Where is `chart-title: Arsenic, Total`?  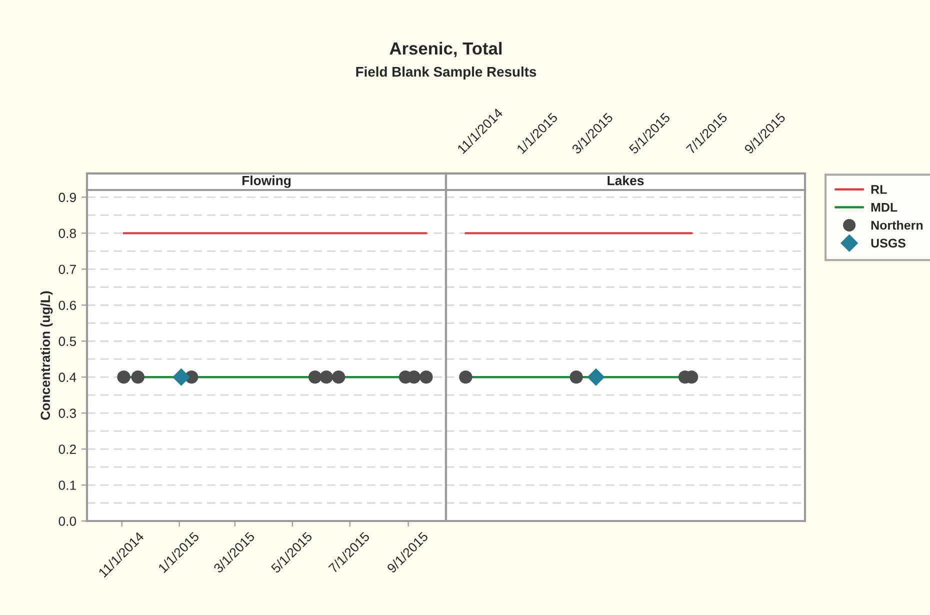 chart-title: Arsenic, Total is located at coordinates (446, 50).